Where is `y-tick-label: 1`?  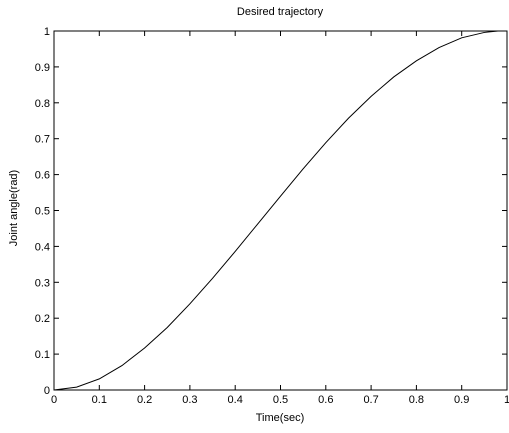 y-tick-label: 1 is located at coordinates (47, 32).